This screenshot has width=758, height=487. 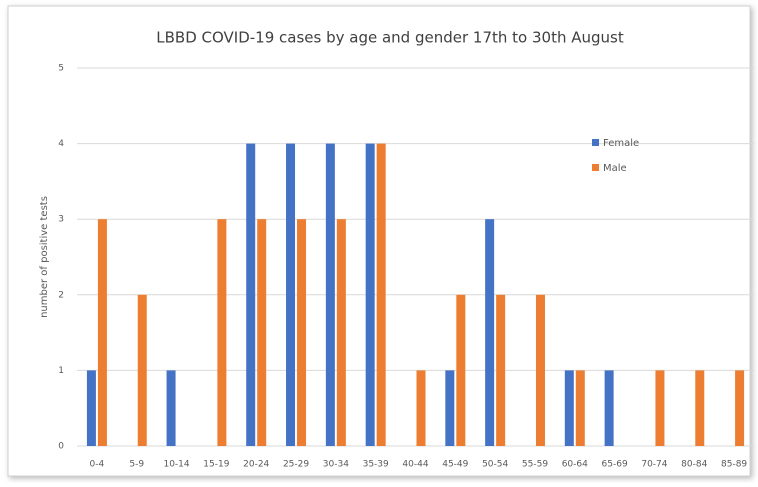 What do you see at coordinates (376, 465) in the screenshot?
I see `x-tick-label: 35-39` at bounding box center [376, 465].